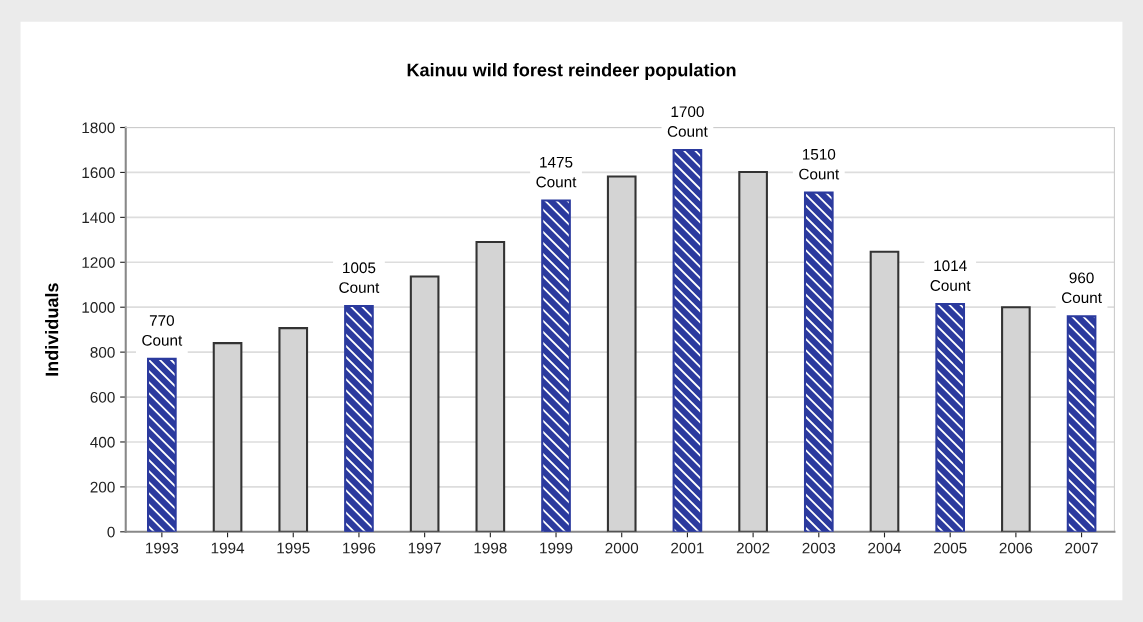  I want to click on y-tick-label: 1800, so click(98, 128).